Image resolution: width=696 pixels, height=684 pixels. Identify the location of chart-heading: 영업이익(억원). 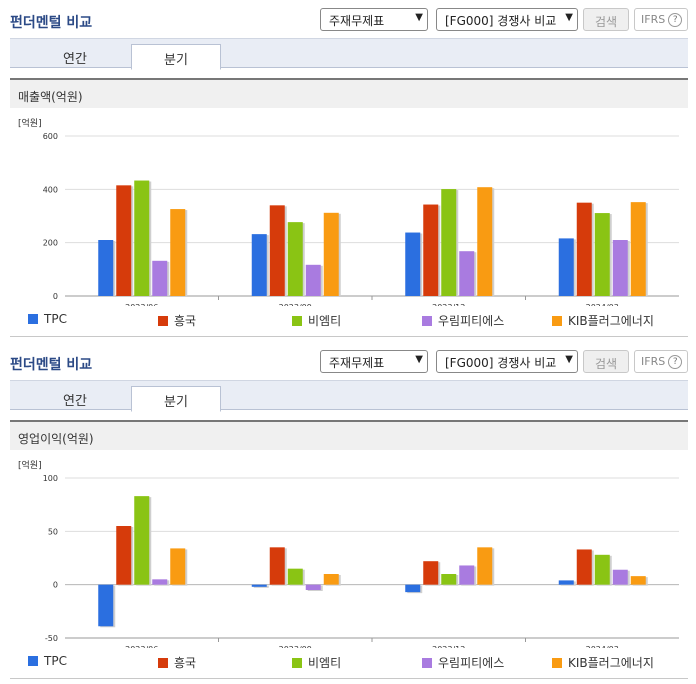
(349, 435).